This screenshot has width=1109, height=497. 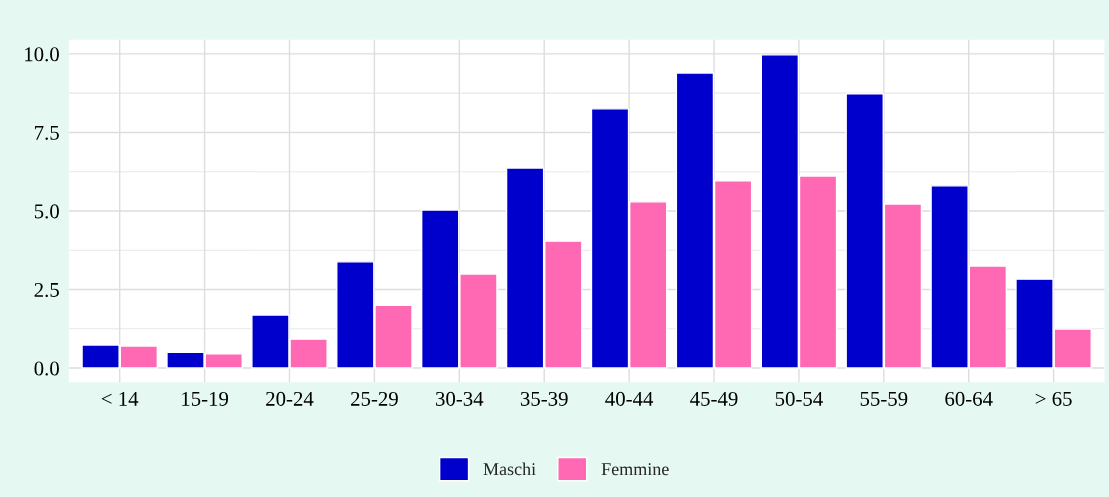 What do you see at coordinates (884, 398) in the screenshot?
I see `x-tick-label: 55-59` at bounding box center [884, 398].